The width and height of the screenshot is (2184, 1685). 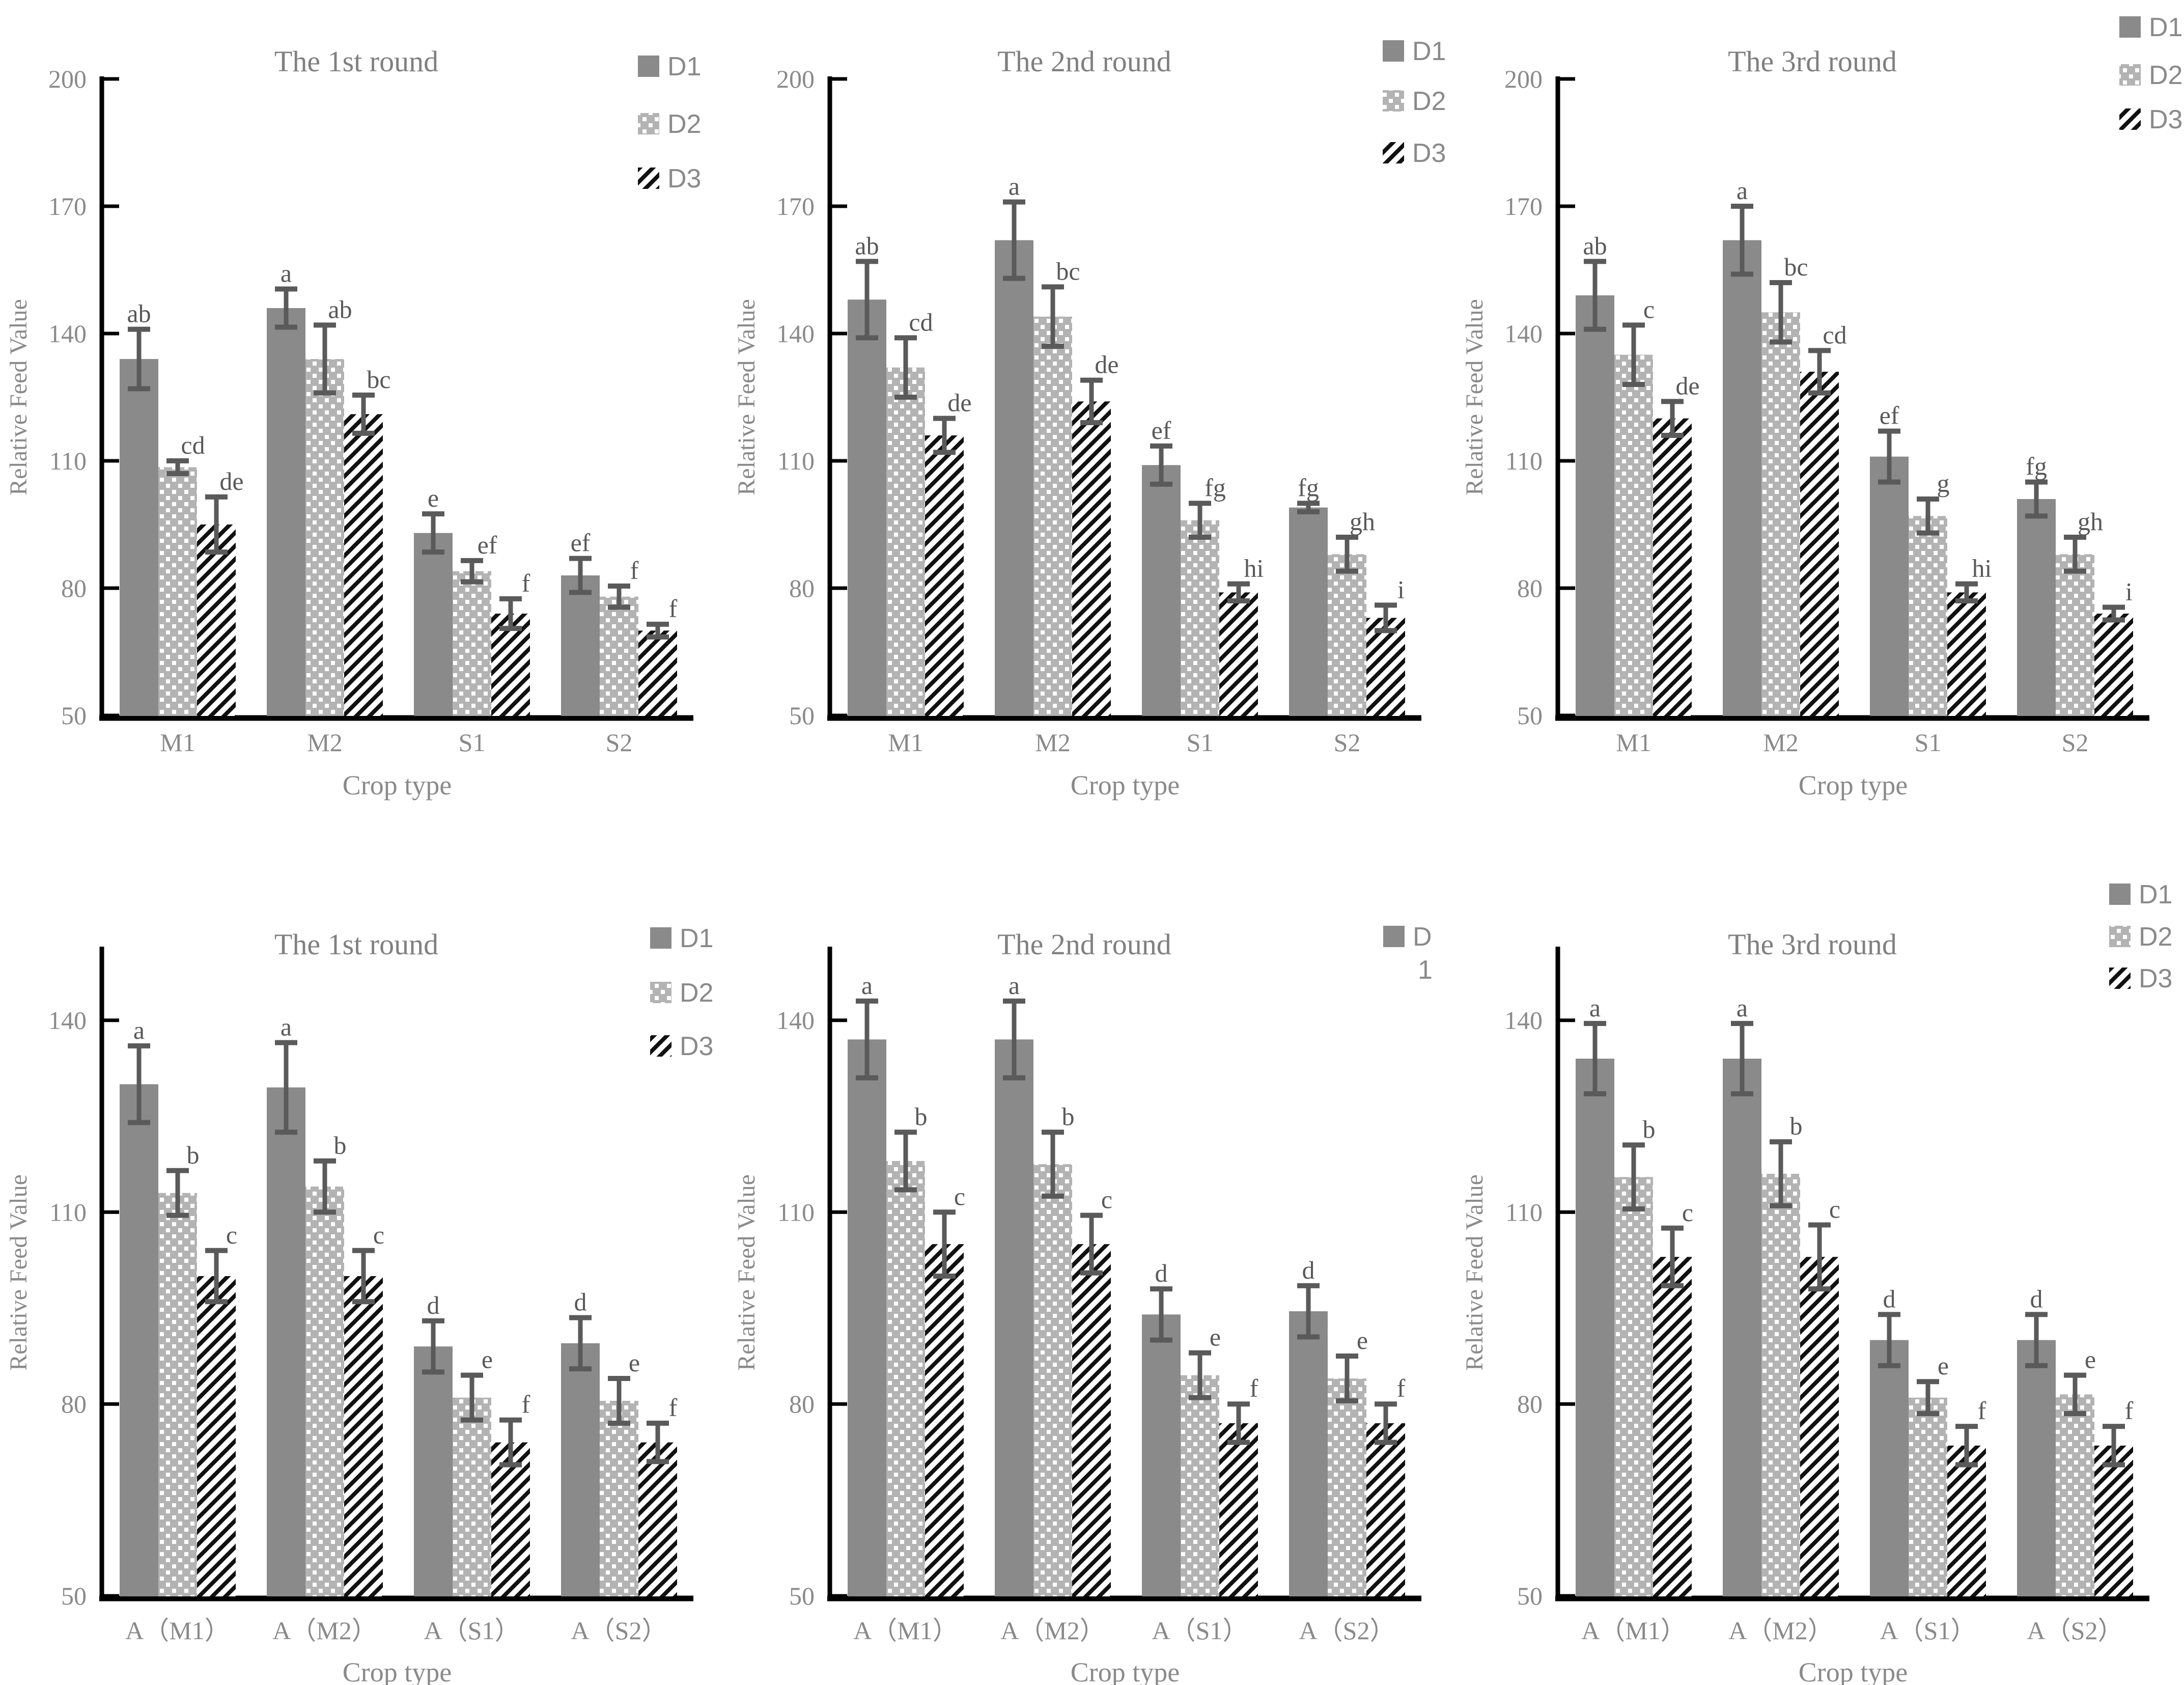 I want to click on legend-swatch-d2-icon, so click(x=2130, y=75).